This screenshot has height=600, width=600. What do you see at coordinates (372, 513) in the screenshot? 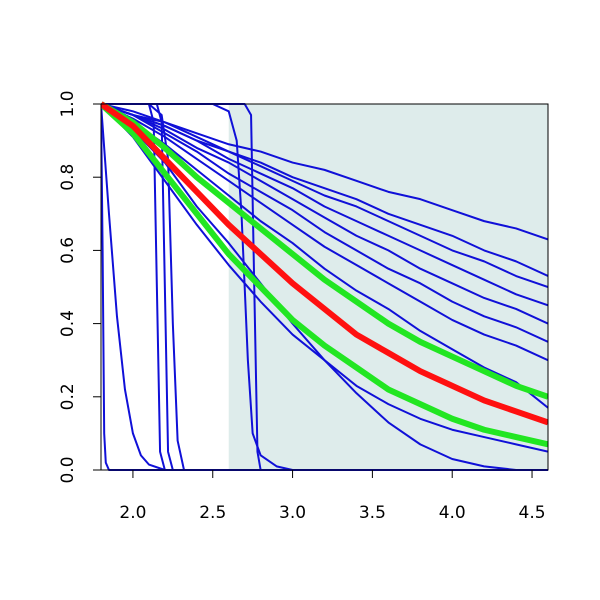
I see `x-tick-label: 3.5` at bounding box center [372, 513].